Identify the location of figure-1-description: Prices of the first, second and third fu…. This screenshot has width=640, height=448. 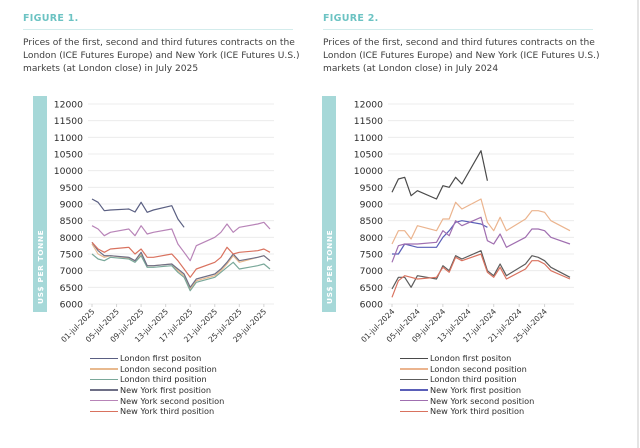
(161, 56).